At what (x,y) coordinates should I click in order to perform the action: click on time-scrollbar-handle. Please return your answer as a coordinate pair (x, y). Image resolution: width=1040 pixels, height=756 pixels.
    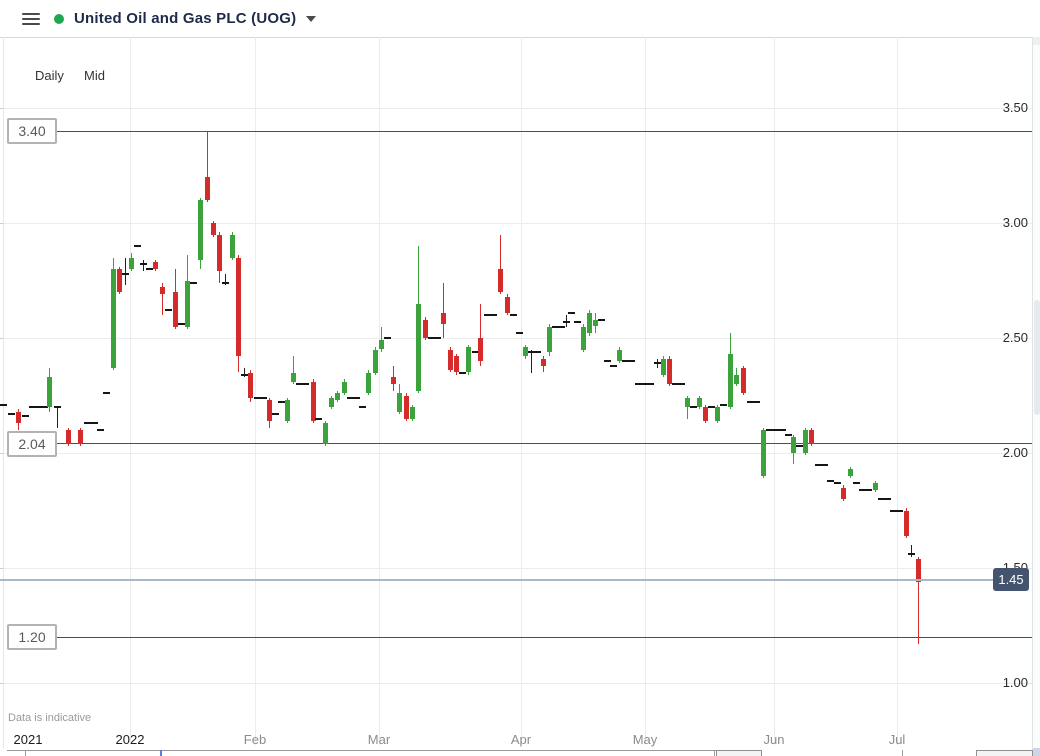
    Looking at the image, I should click on (161, 753).